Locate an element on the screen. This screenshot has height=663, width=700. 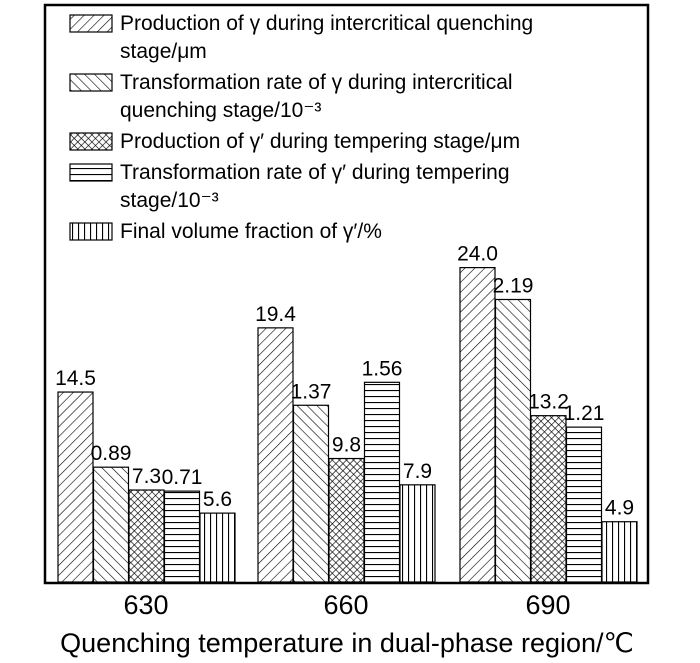
value-label: 7.9 is located at coordinates (417, 471).